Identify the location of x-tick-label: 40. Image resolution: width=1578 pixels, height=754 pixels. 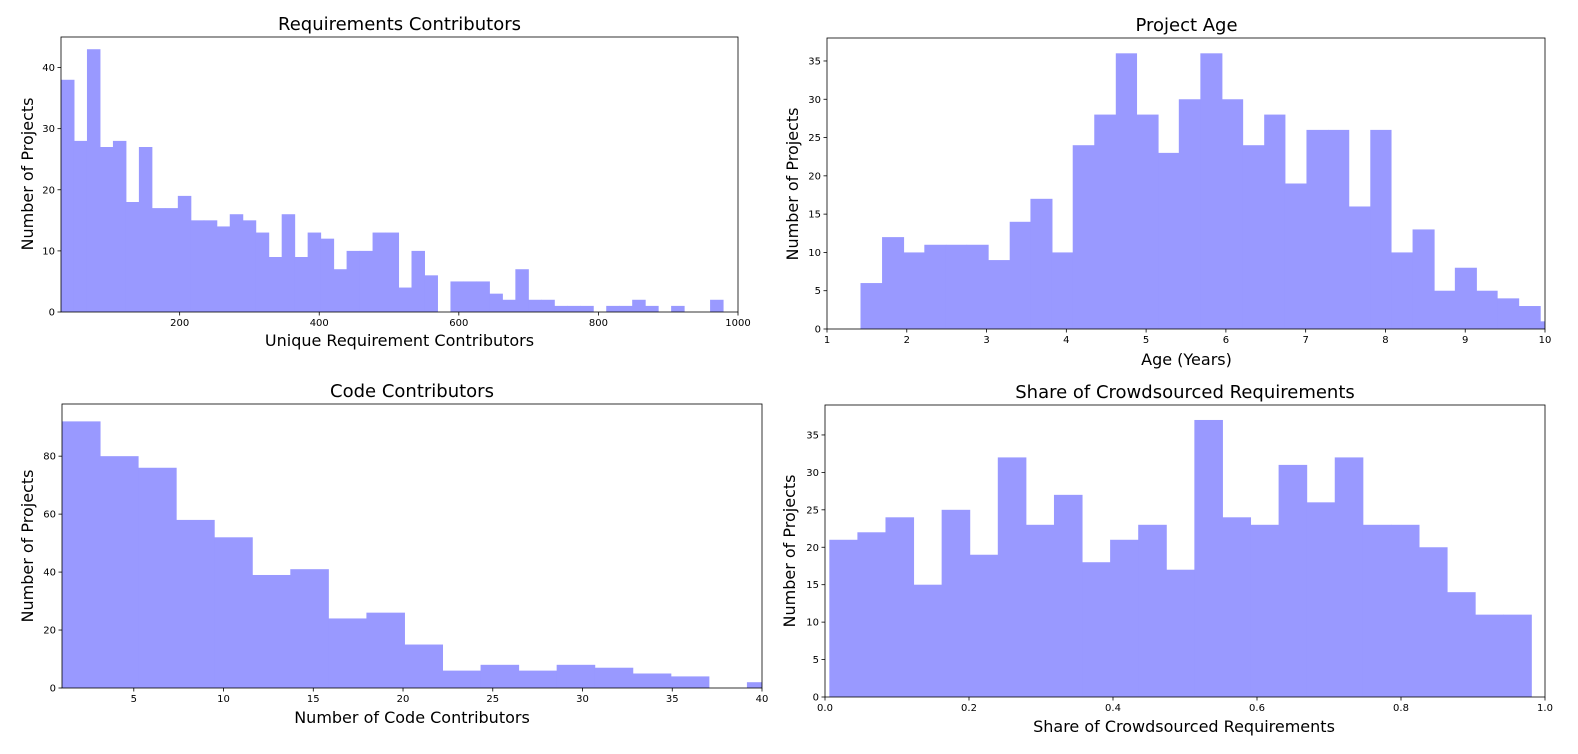
(762, 699).